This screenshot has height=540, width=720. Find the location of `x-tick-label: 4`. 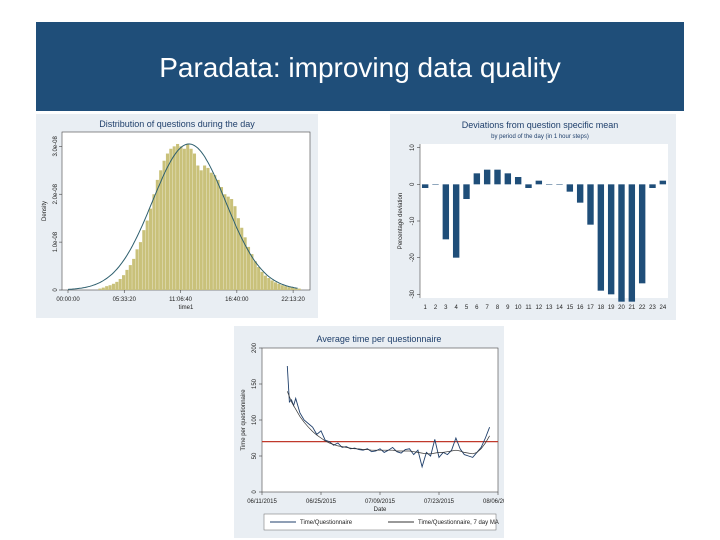

x-tick-label: 4 is located at coordinates (456, 308).